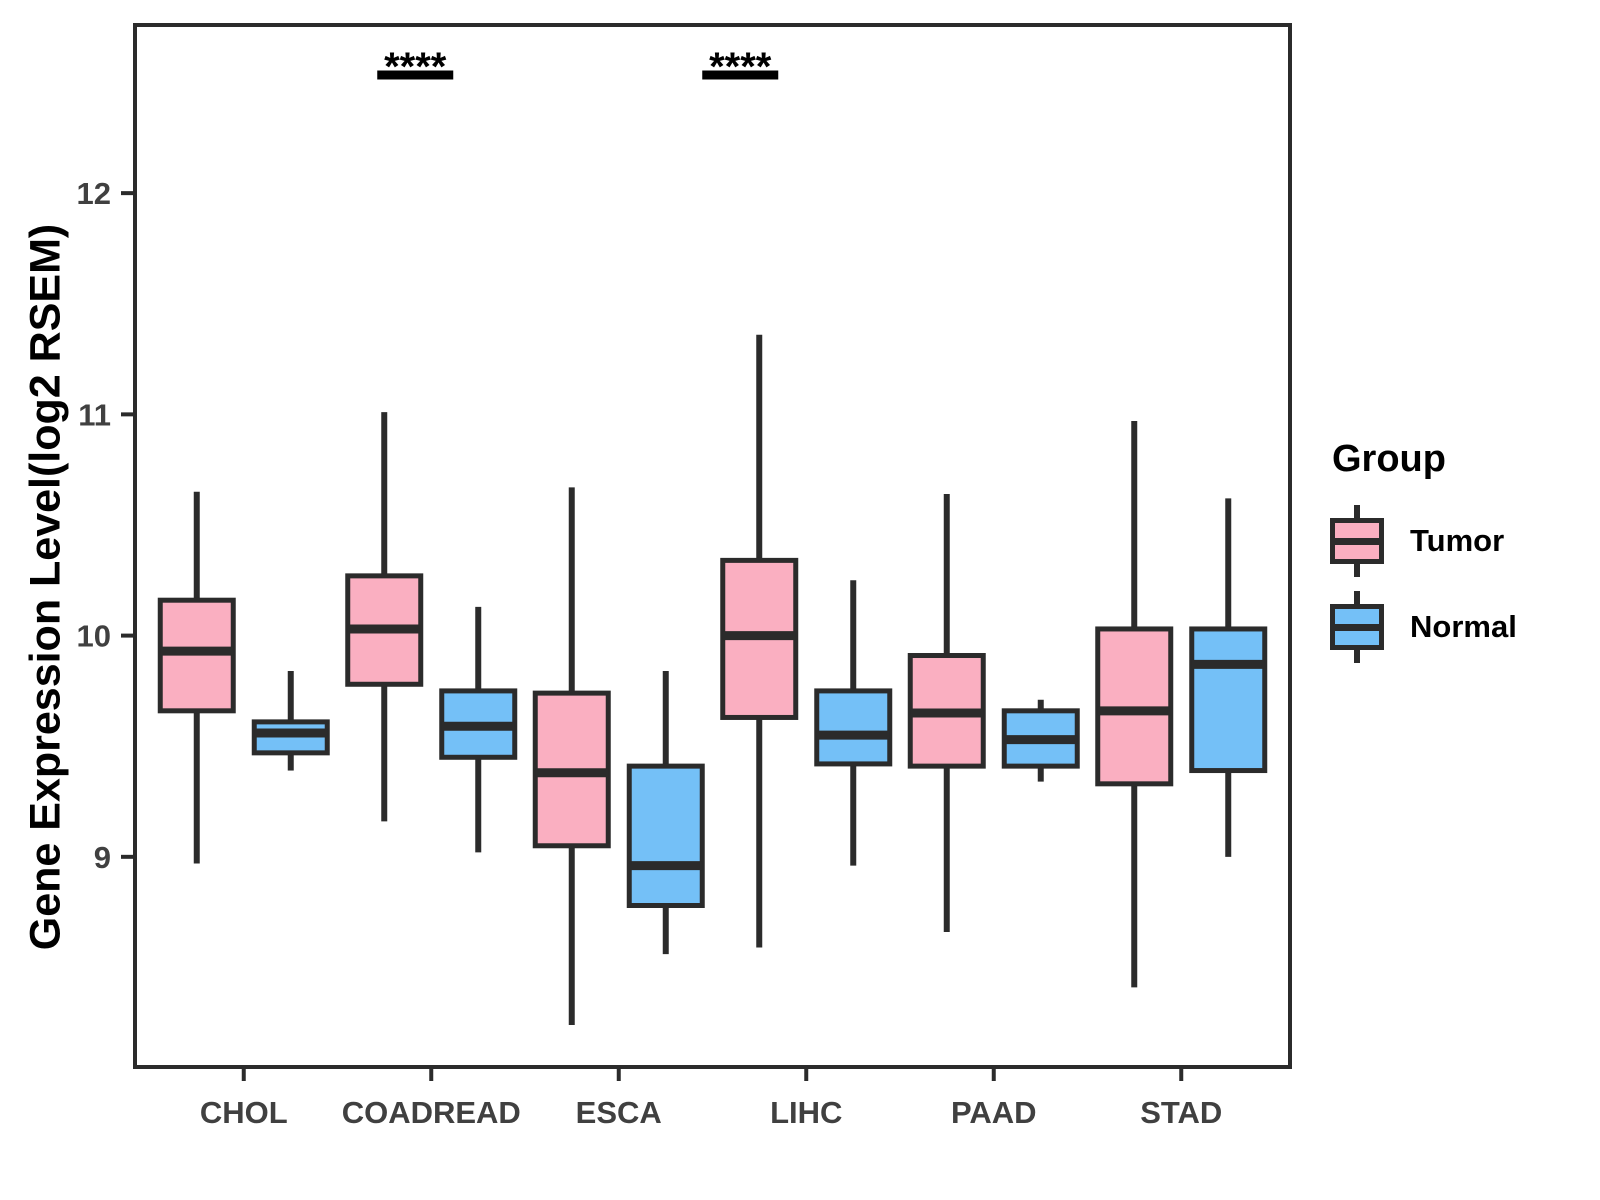 Image resolution: width=1600 pixels, height=1200 pixels. Describe the element at coordinates (431, 1112) in the screenshot. I see `x-tick-label-COADREAD: COADREAD` at that location.